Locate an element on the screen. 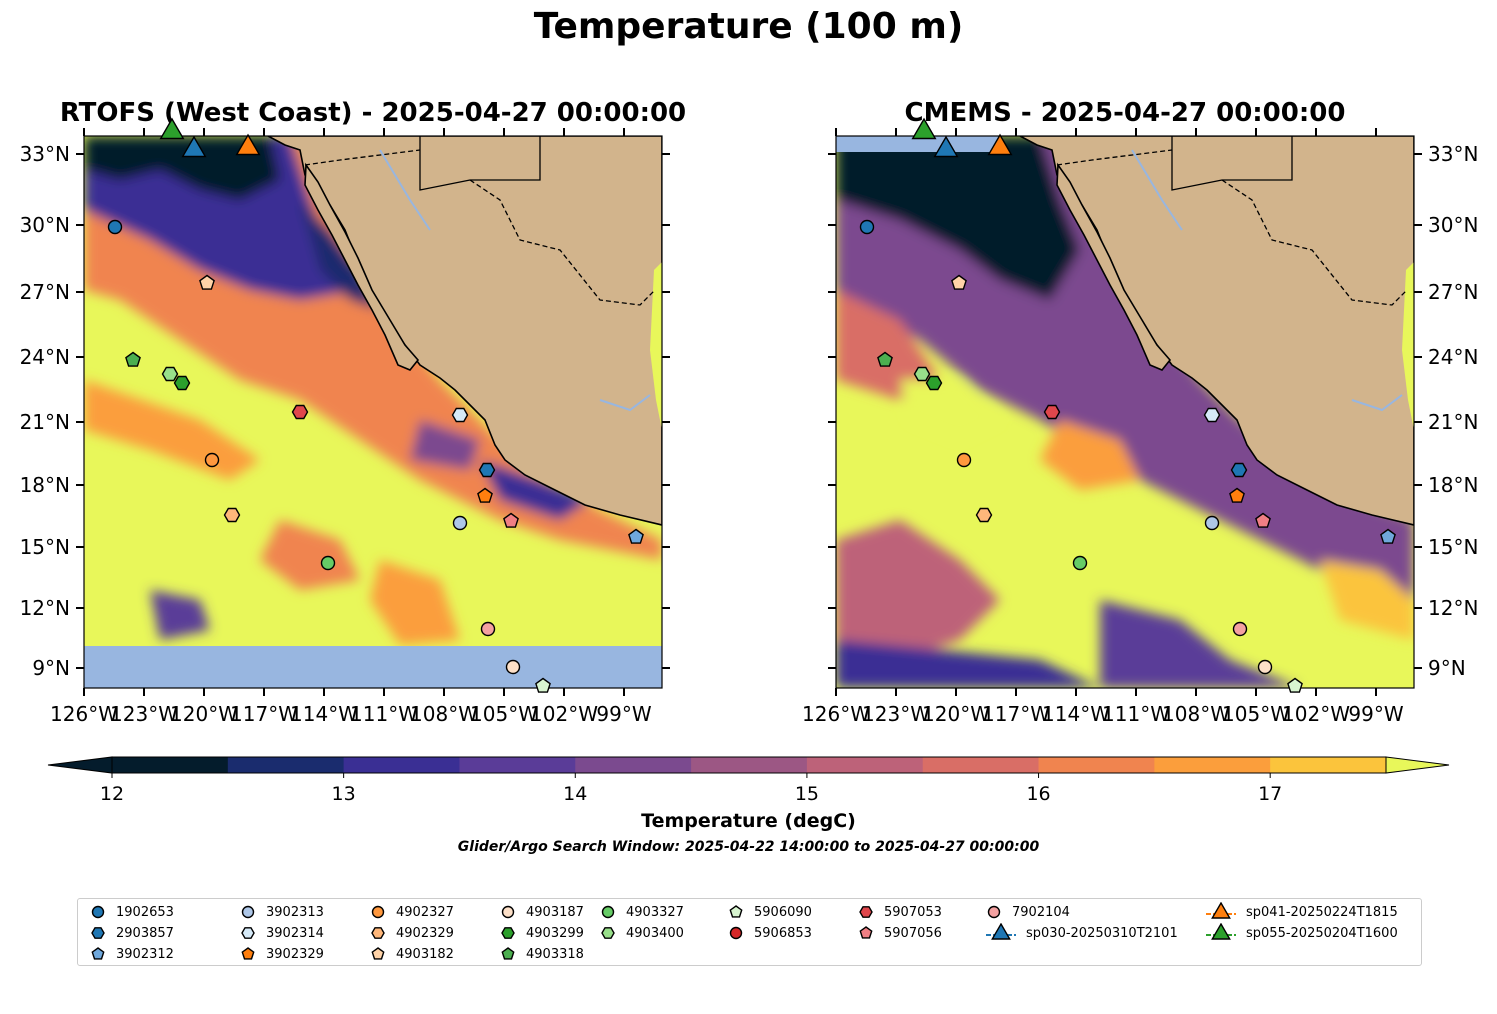 The width and height of the screenshot is (1497, 1014). land-baja is located at coordinates (362, 266).